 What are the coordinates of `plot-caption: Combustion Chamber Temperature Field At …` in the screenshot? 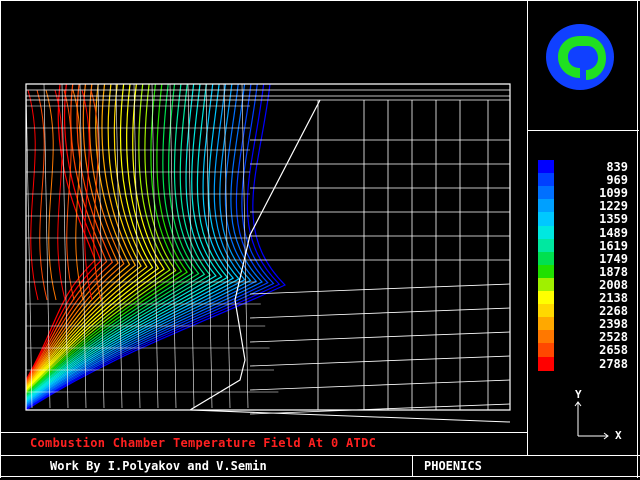 It's located at (203, 443).